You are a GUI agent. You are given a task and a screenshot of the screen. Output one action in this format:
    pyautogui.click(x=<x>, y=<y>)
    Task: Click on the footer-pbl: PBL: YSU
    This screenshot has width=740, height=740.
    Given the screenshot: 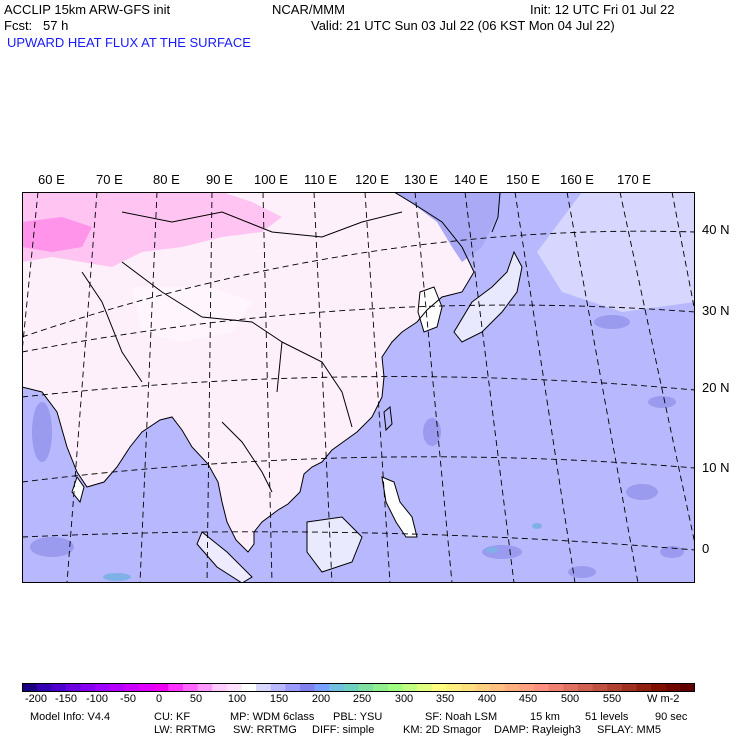 What is the action you would take?
    pyautogui.click(x=358, y=717)
    